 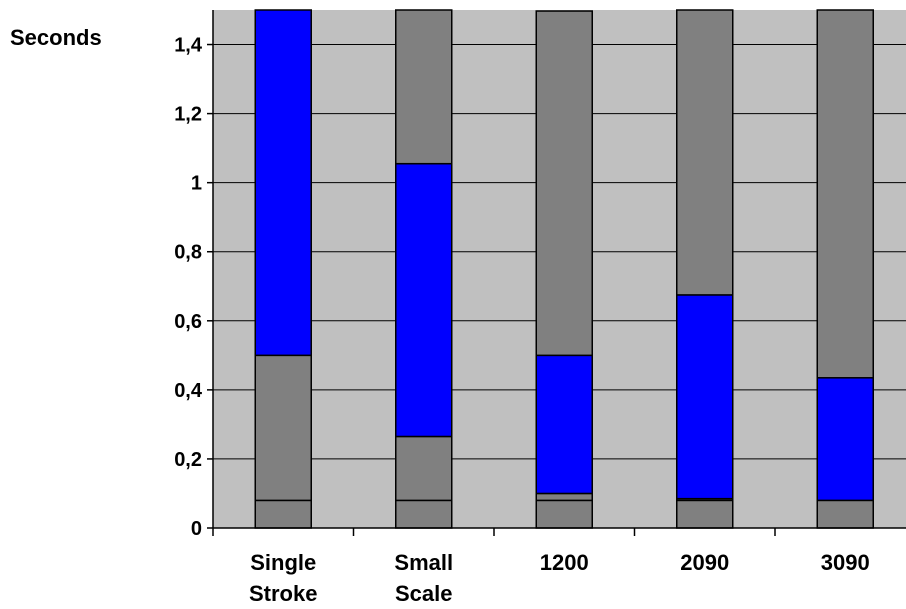 What do you see at coordinates (56, 37) in the screenshot?
I see `y-axis-label: Seconds` at bounding box center [56, 37].